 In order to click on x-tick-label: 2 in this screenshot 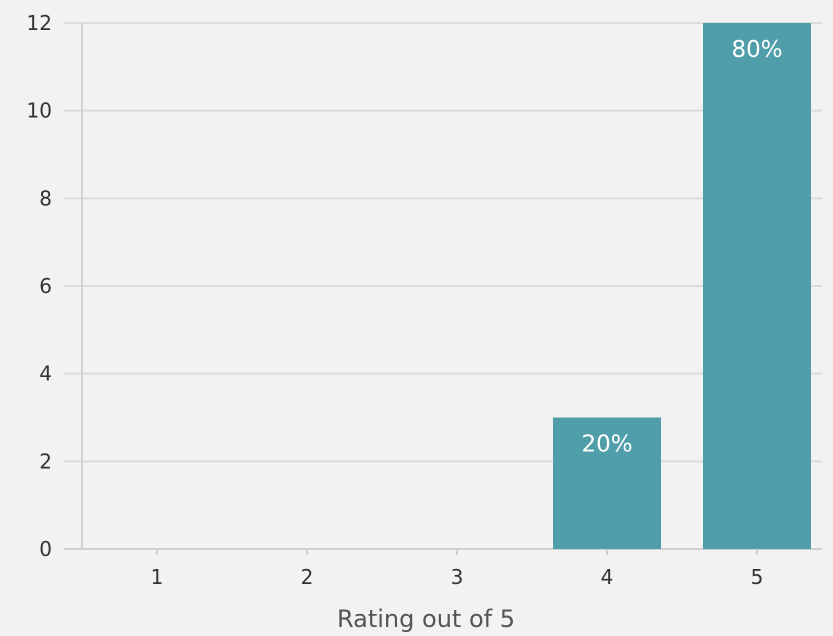, I will do `click(307, 577)`.